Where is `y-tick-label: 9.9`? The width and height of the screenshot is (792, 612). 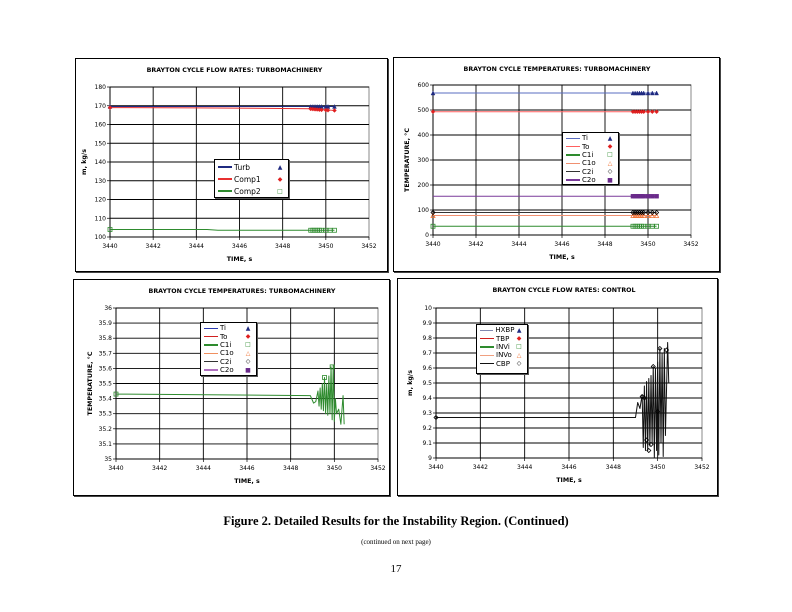 y-tick-label: 9.9 is located at coordinates (427, 323).